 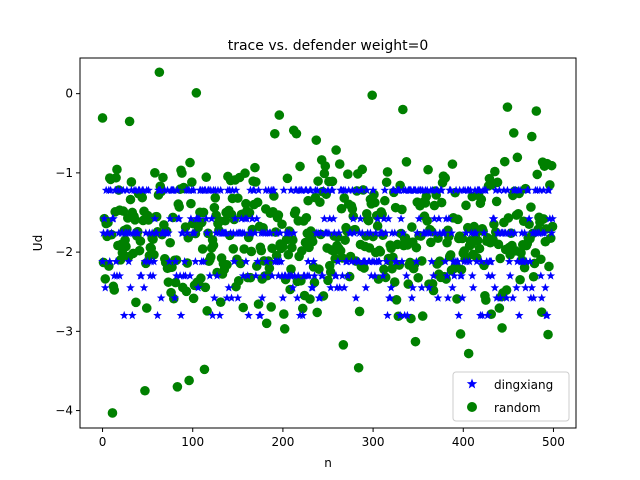 What do you see at coordinates (64, 173) in the screenshot?
I see `y-tick-label: −1` at bounding box center [64, 173].